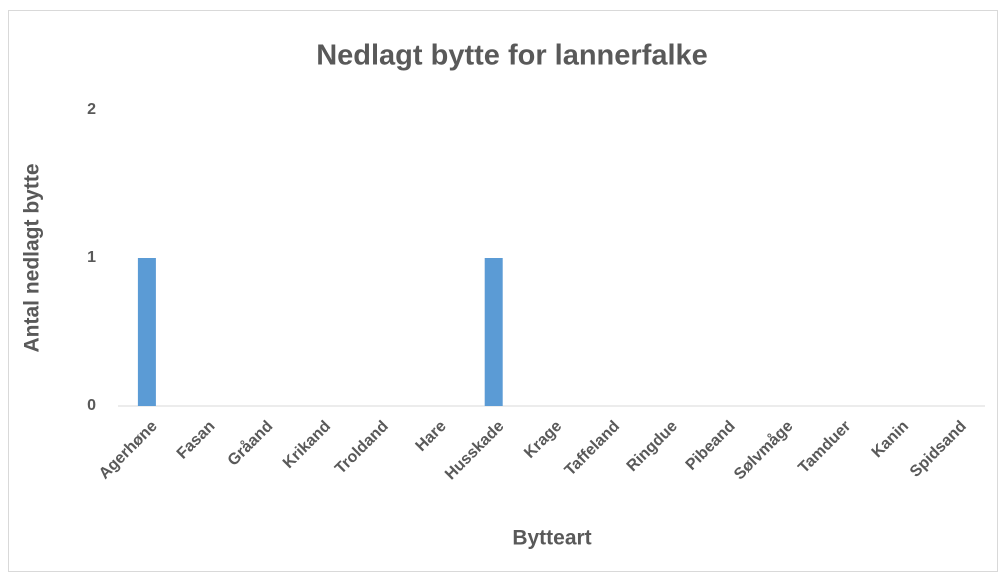 This screenshot has height=578, width=1007. Describe the element at coordinates (551, 538) in the screenshot. I see `x-axis-title: Bytteart` at that location.